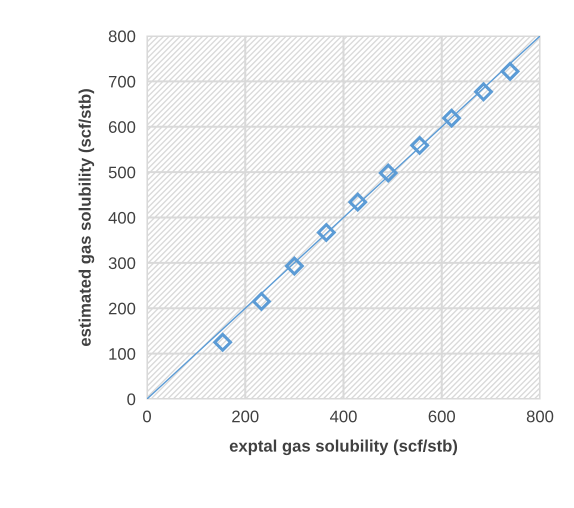 The height and width of the screenshot is (508, 574). What do you see at coordinates (131, 399) in the screenshot?
I see `y-tick-label: 0` at bounding box center [131, 399].